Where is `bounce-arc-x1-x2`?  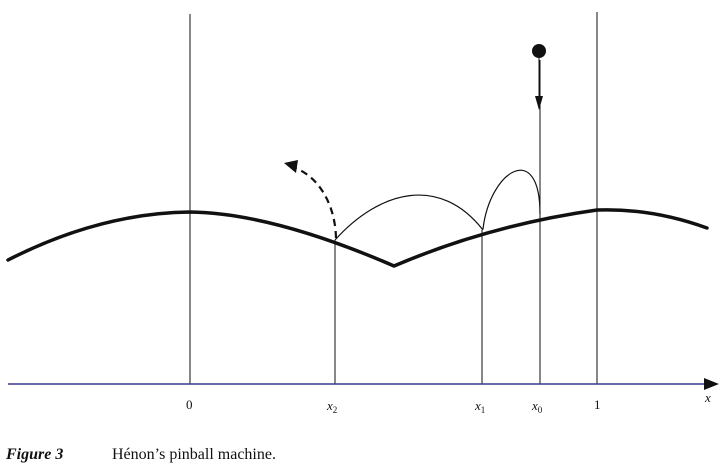 bounce-arc-x1-x2 is located at coordinates (409, 217).